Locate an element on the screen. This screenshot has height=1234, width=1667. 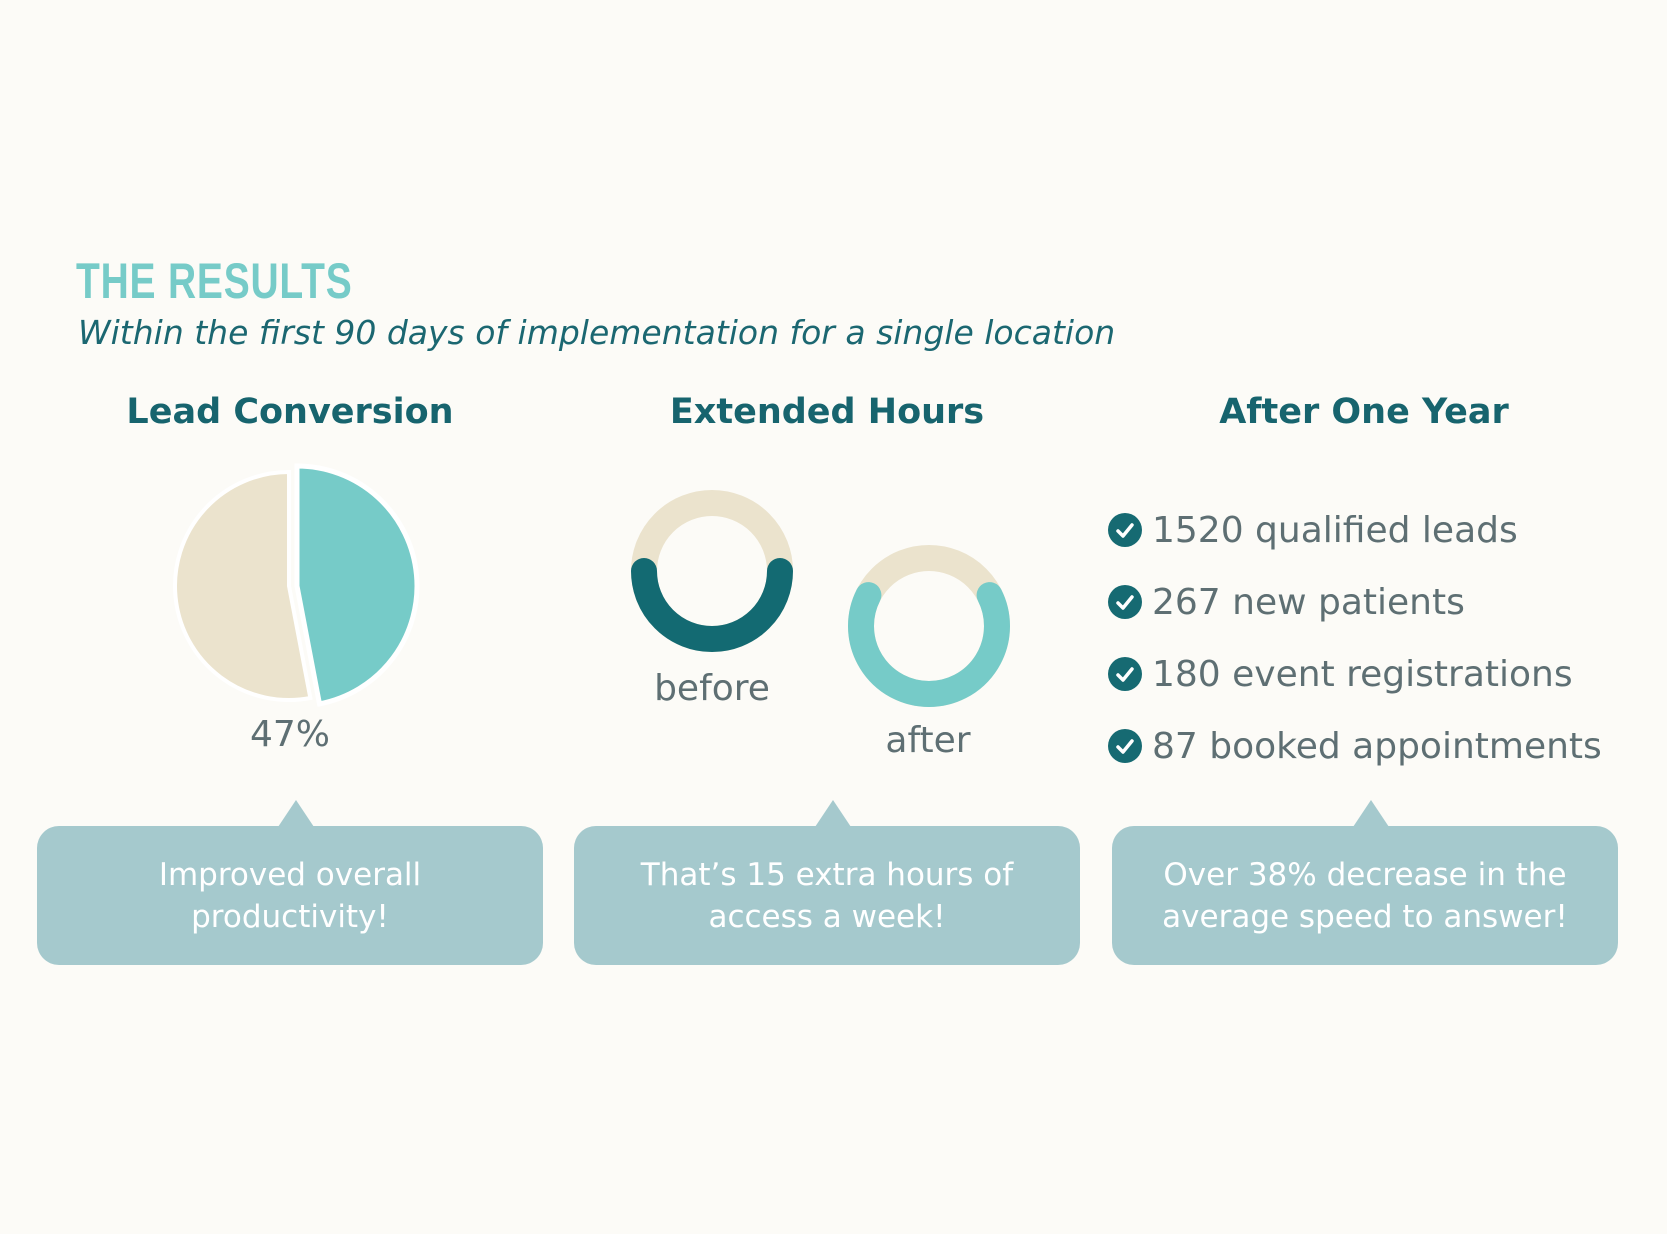
lead-conversion-percent: 47% is located at coordinates (289, 734).